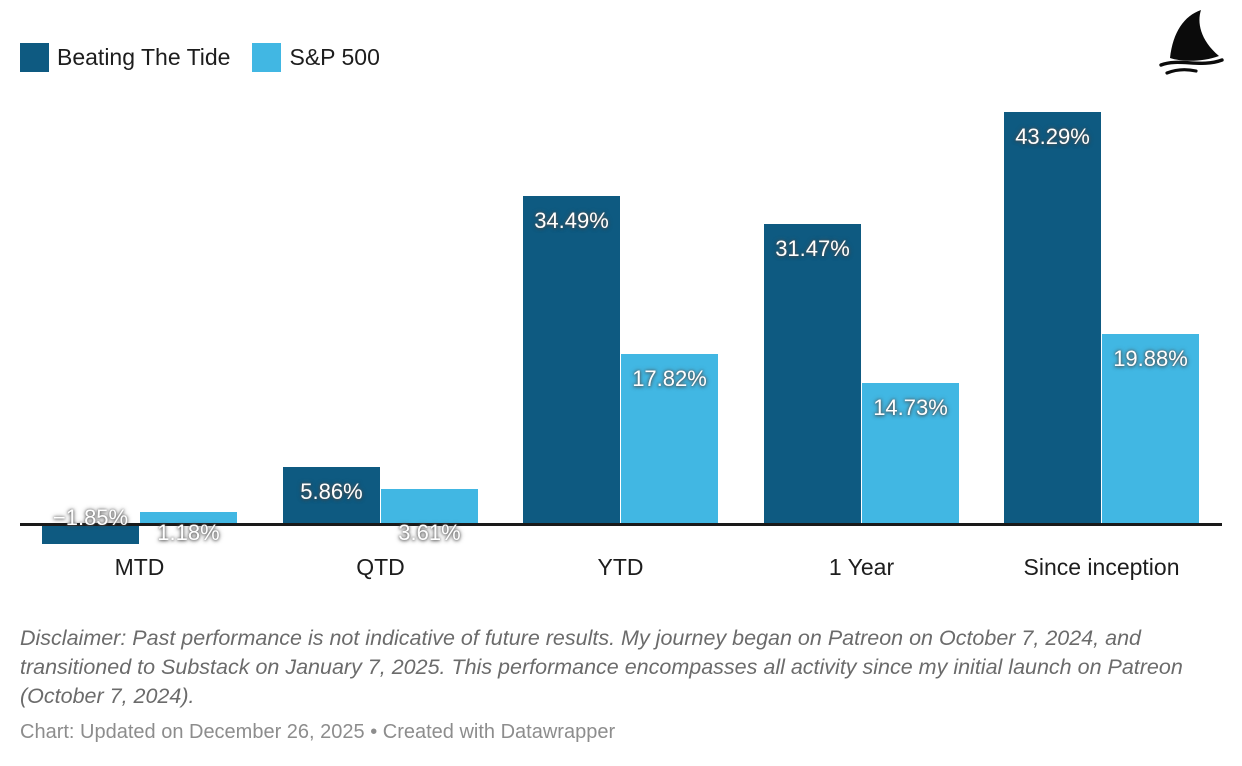 The image size is (1242, 766). I want to click on bar-s-p-500-qtd, so click(429, 506).